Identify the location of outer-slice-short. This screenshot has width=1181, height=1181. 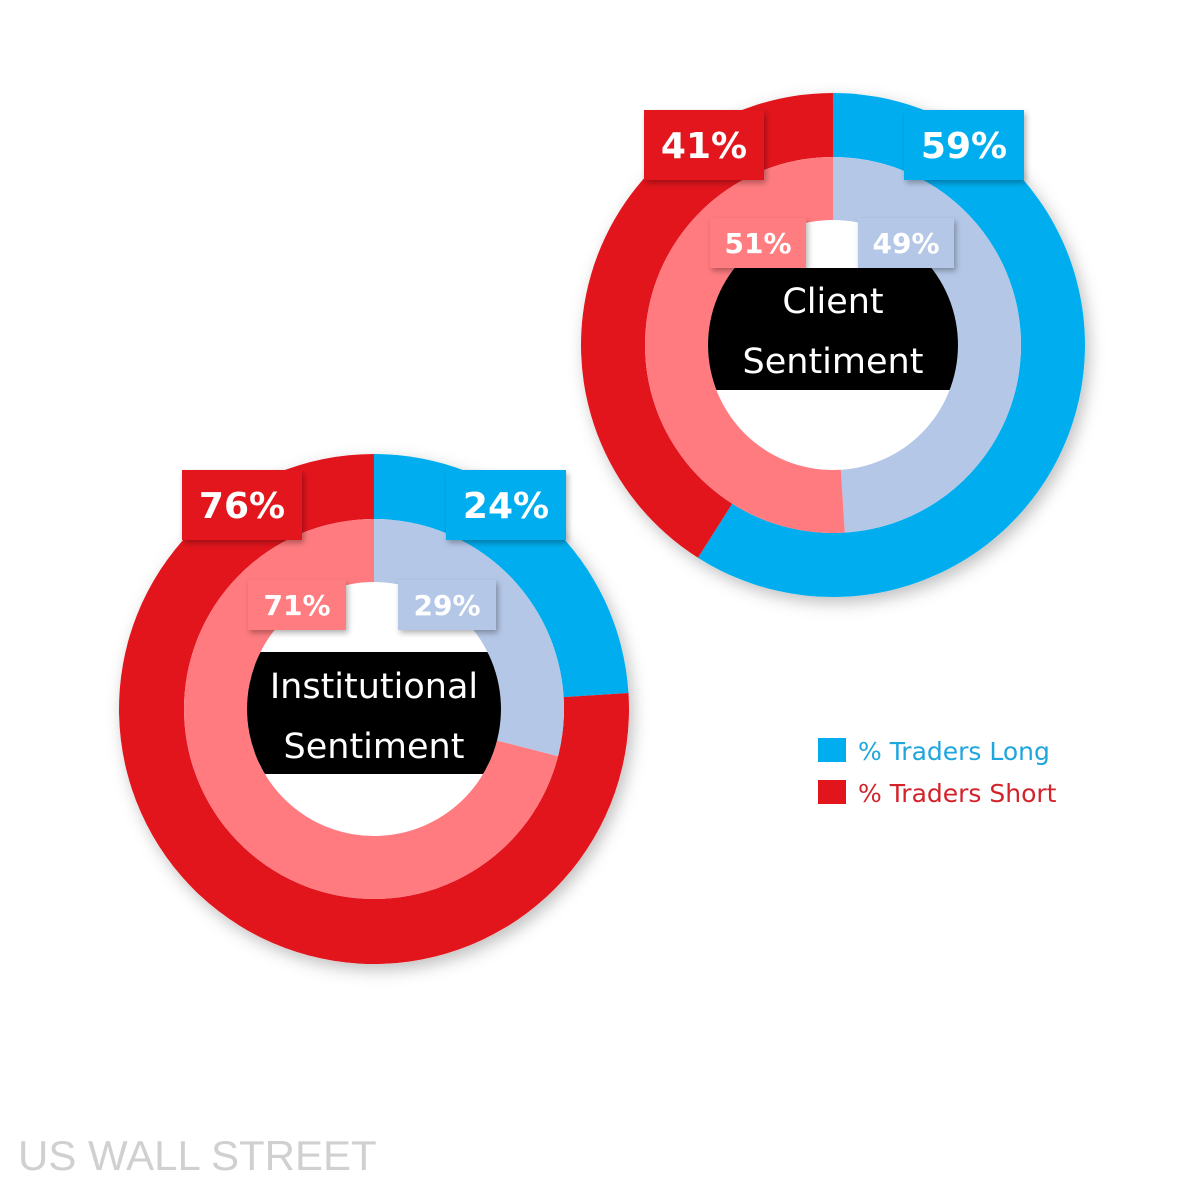
(707, 325).